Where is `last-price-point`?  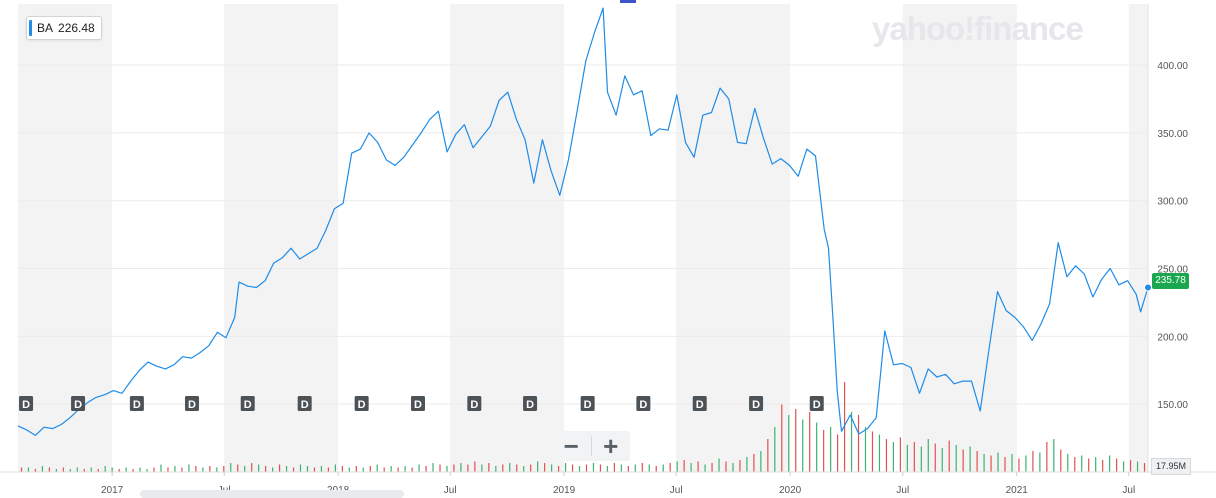 last-price-point is located at coordinates (1148, 287).